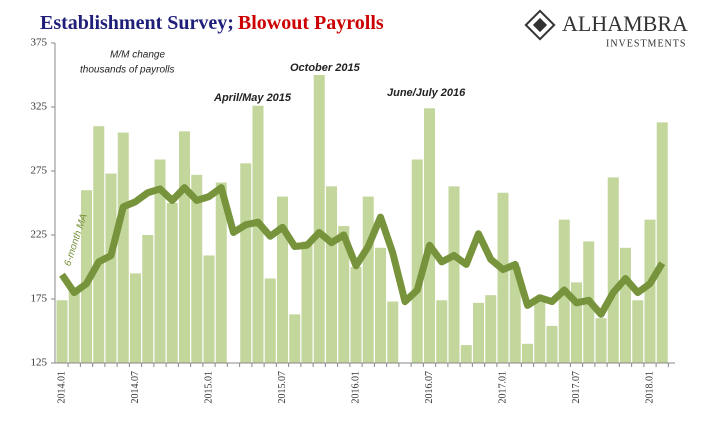  I want to click on annotation: October 2015, so click(325, 68).